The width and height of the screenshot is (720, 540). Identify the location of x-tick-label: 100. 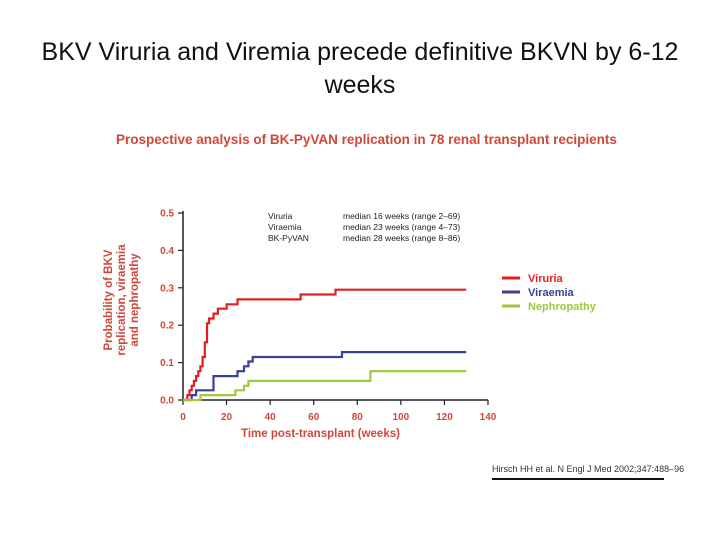
(401, 417).